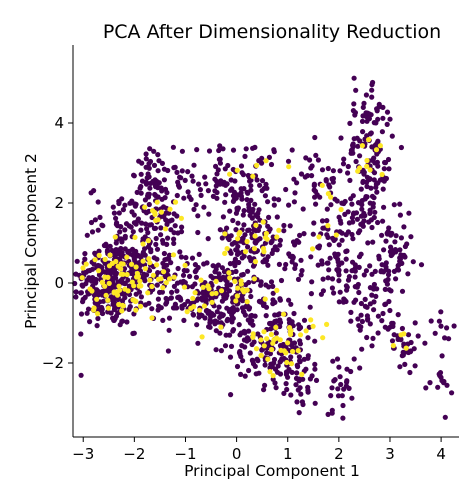 Image resolution: width=474 pixels, height=482 pixels. I want to click on x-tick-label: 2, so click(339, 454).